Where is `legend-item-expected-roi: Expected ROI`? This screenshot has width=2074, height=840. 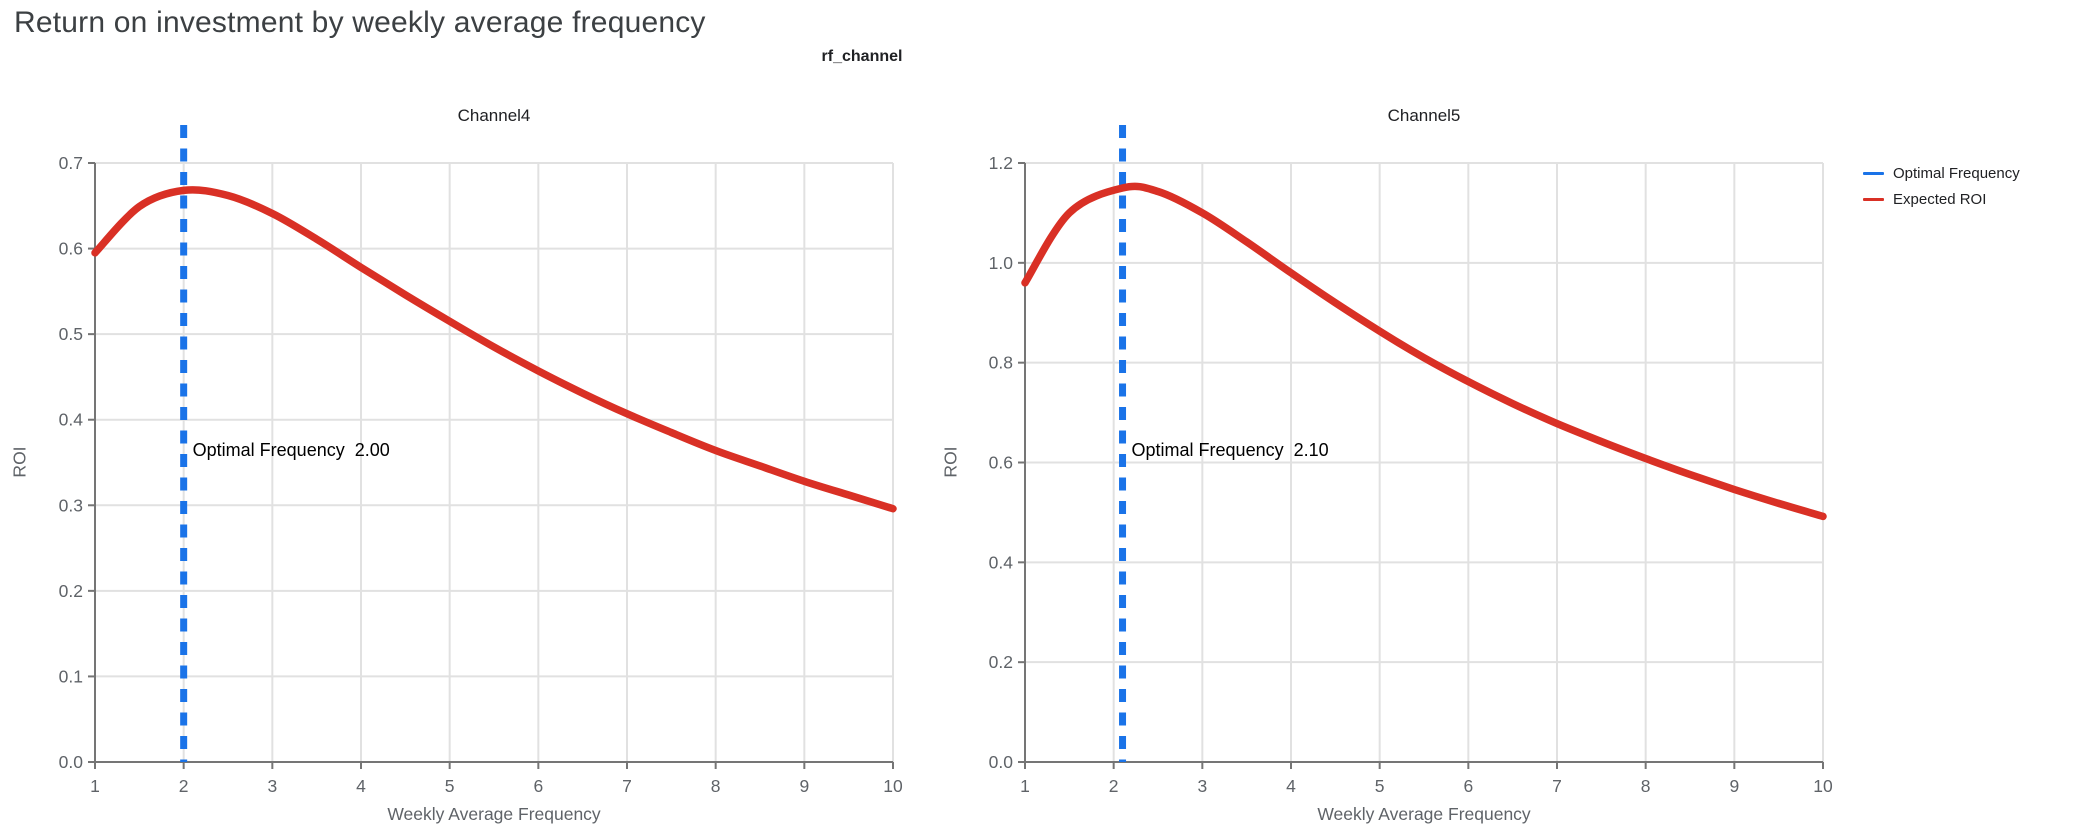
legend-item-expected-roi: Expected ROI is located at coordinates (1941, 199).